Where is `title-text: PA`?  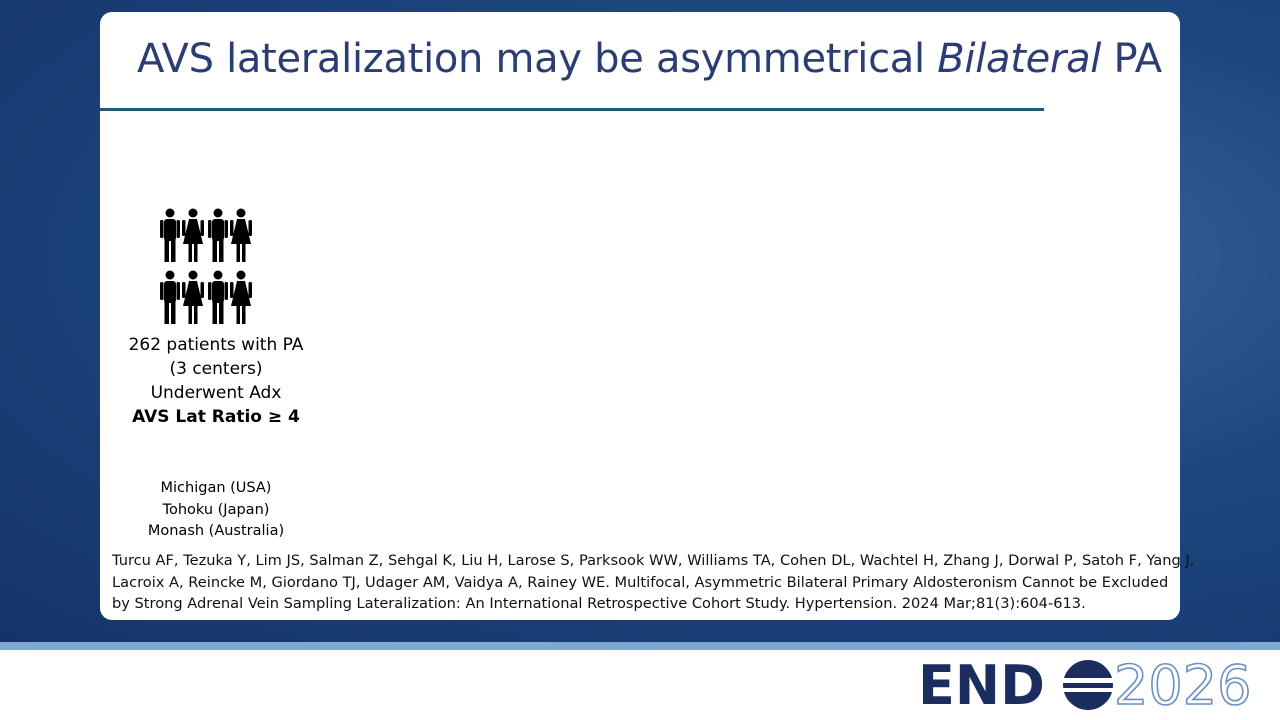
title-text: PA is located at coordinates (1138, 59).